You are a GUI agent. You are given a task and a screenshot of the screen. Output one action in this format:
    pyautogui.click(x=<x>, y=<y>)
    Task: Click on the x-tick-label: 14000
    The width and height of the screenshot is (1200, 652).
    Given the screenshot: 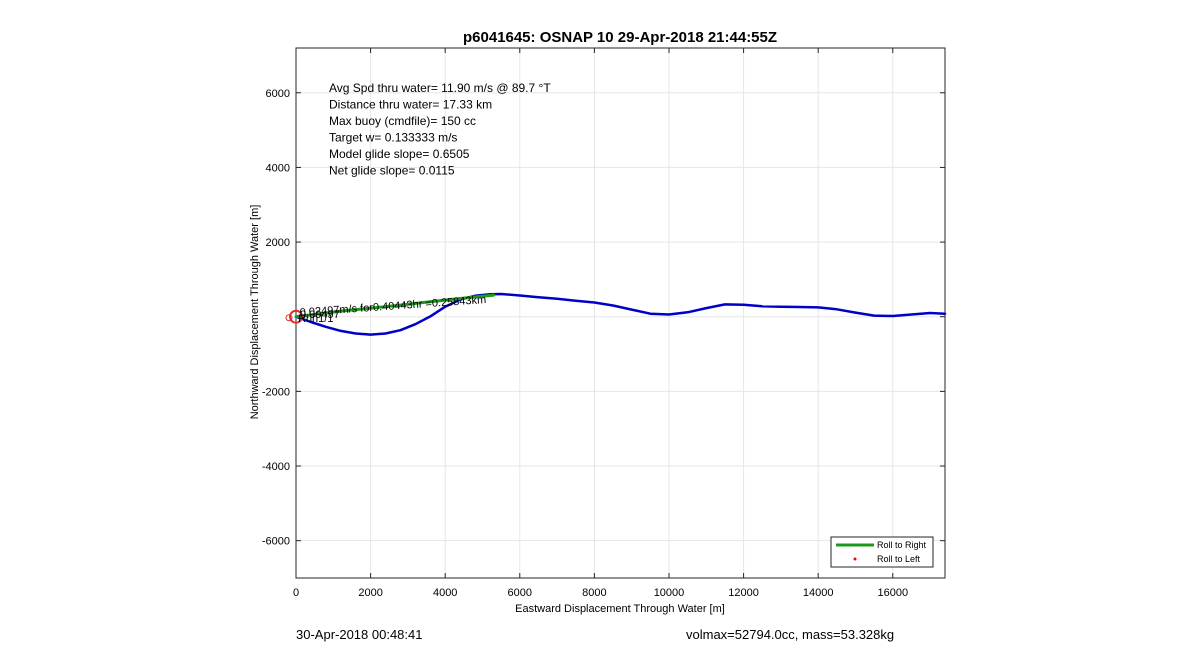 What is the action you would take?
    pyautogui.click(x=818, y=593)
    